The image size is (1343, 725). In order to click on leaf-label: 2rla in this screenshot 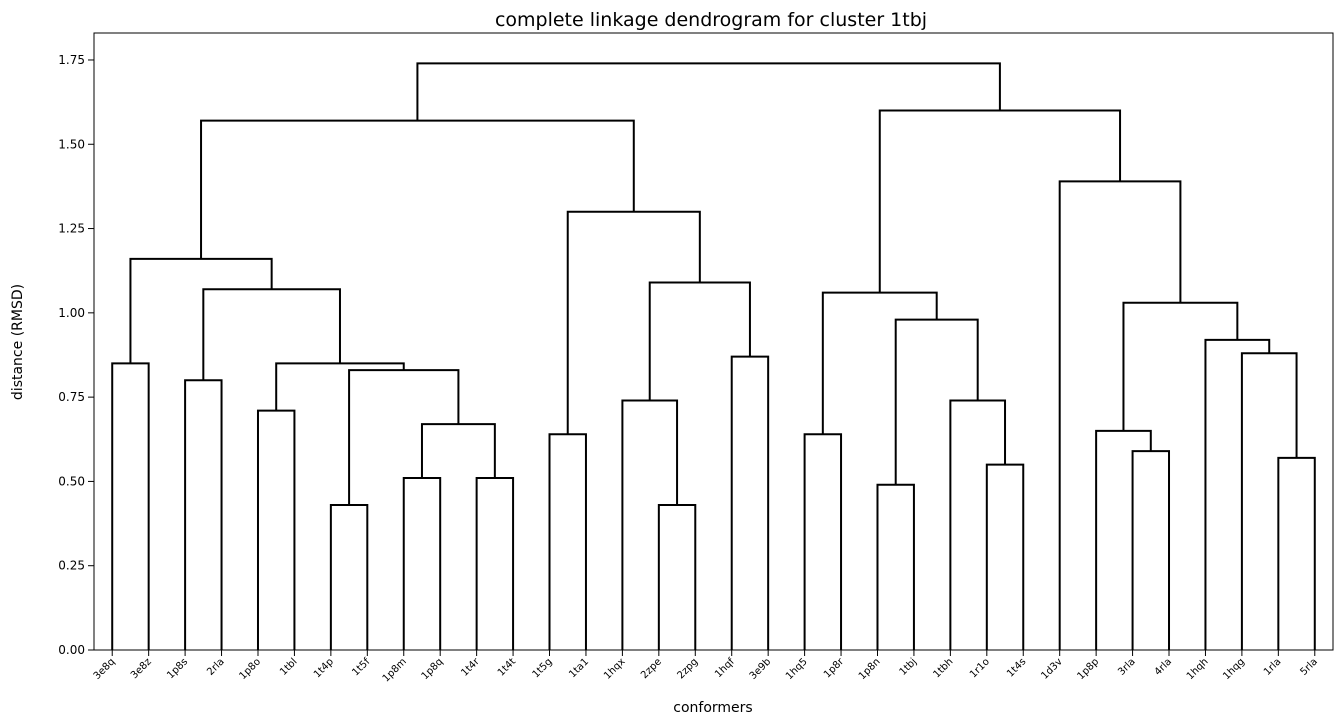, I will do `click(215, 666)`.